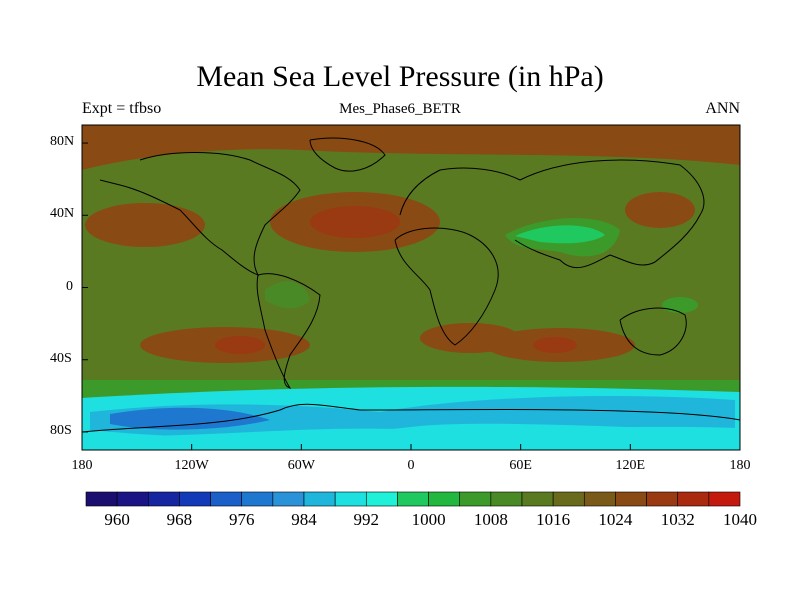  What do you see at coordinates (61, 430) in the screenshot?
I see `latitude-label: 80S` at bounding box center [61, 430].